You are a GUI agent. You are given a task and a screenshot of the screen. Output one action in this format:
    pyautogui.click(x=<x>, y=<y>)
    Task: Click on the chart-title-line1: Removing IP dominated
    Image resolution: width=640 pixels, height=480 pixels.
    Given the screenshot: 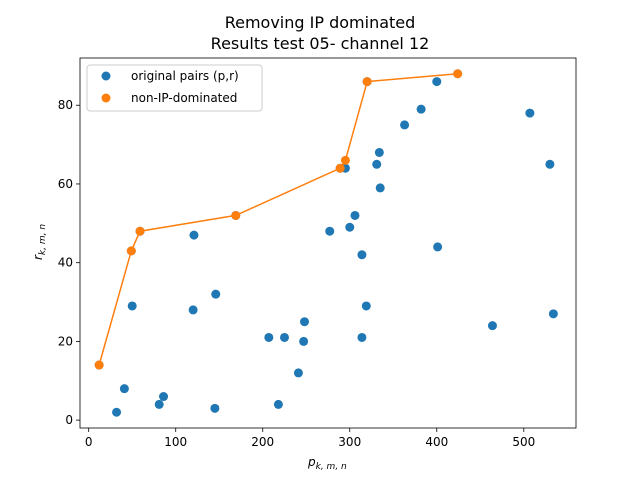 What is the action you would take?
    pyautogui.click(x=320, y=22)
    